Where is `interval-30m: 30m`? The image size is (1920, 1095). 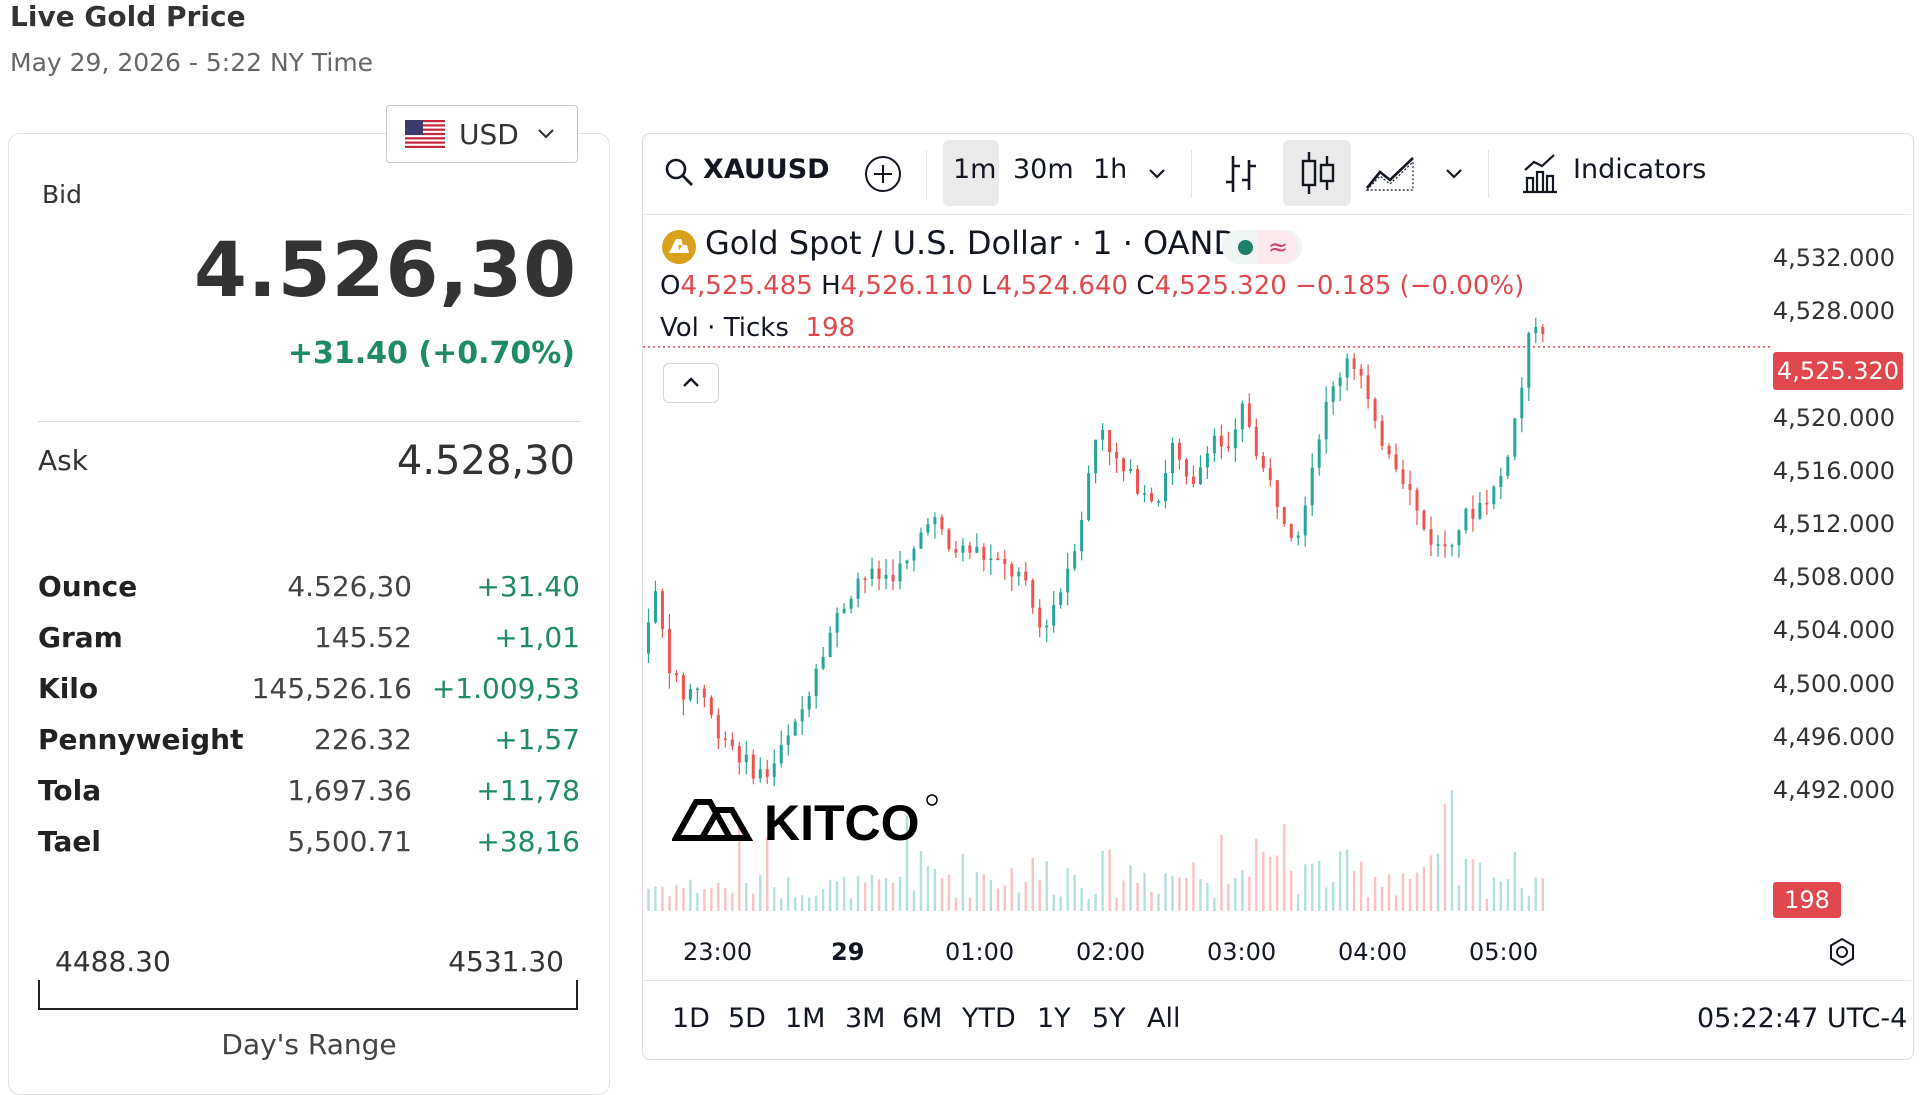 interval-30m: 30m is located at coordinates (1043, 169).